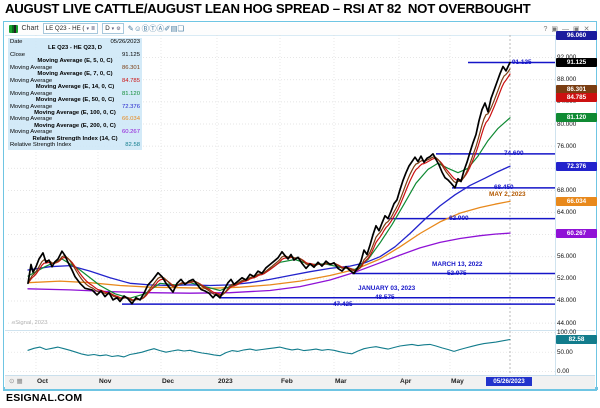  I want to click on legend-label: Close, so click(18, 54).